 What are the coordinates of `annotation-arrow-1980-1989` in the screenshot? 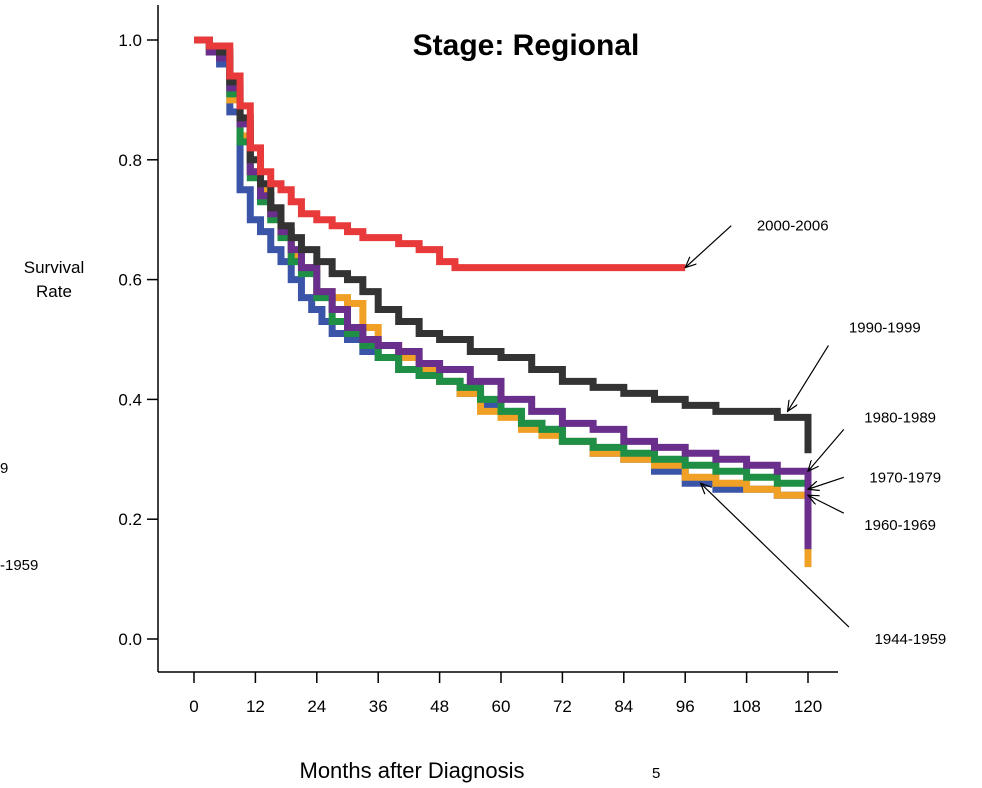 It's located at (826, 449).